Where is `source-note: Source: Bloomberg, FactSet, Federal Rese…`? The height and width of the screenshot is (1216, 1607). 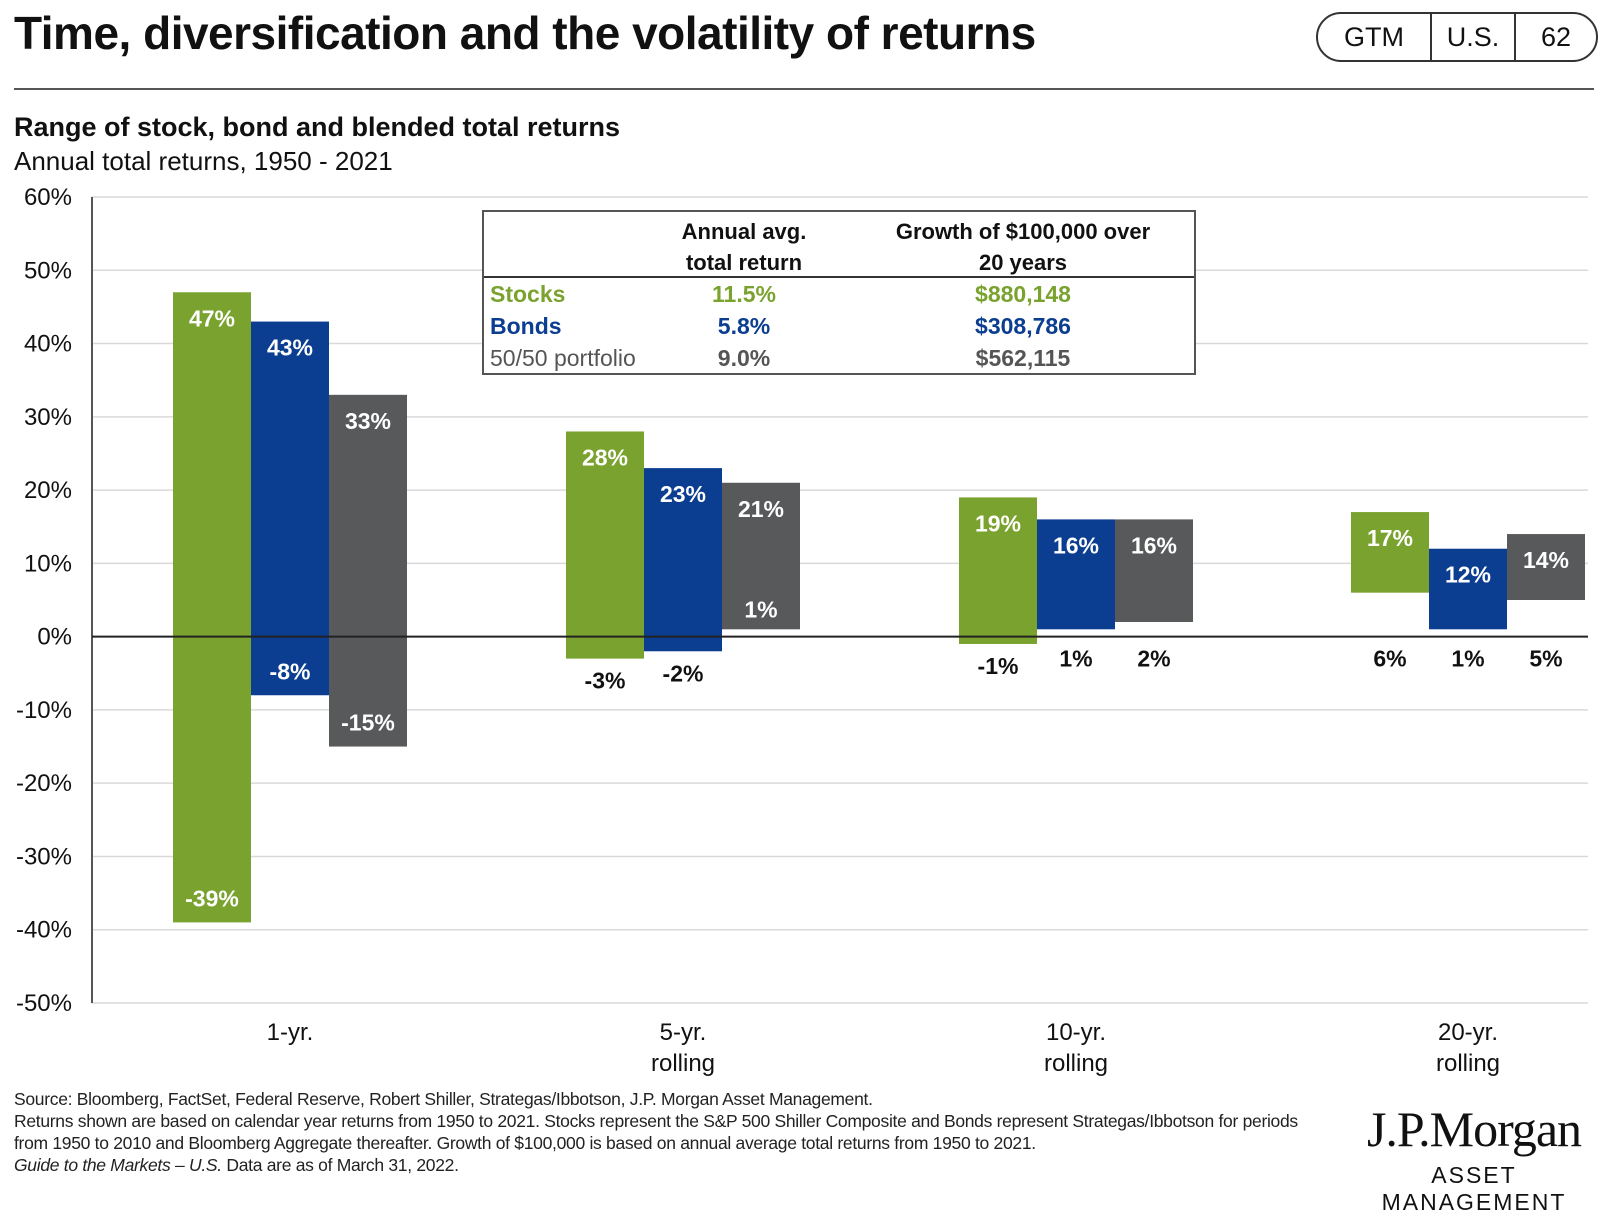
source-note: Source: Bloomberg, FactSet, Federal Rese… is located at coordinates (443, 1099).